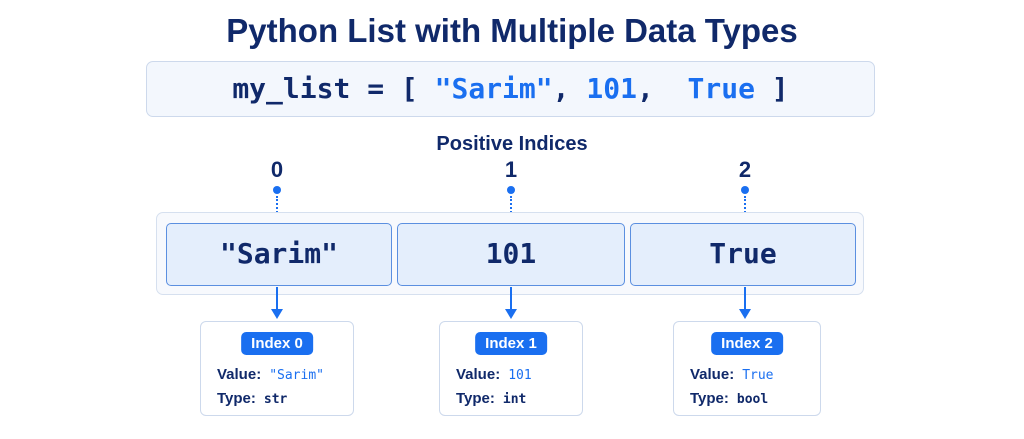  What do you see at coordinates (758, 375) in the screenshot?
I see `value-text: True` at bounding box center [758, 375].